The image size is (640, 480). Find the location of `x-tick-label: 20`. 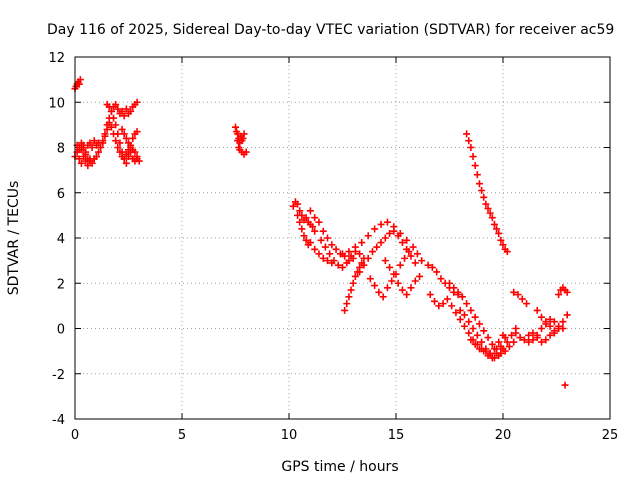

x-tick-label: 20 is located at coordinates (503, 435).